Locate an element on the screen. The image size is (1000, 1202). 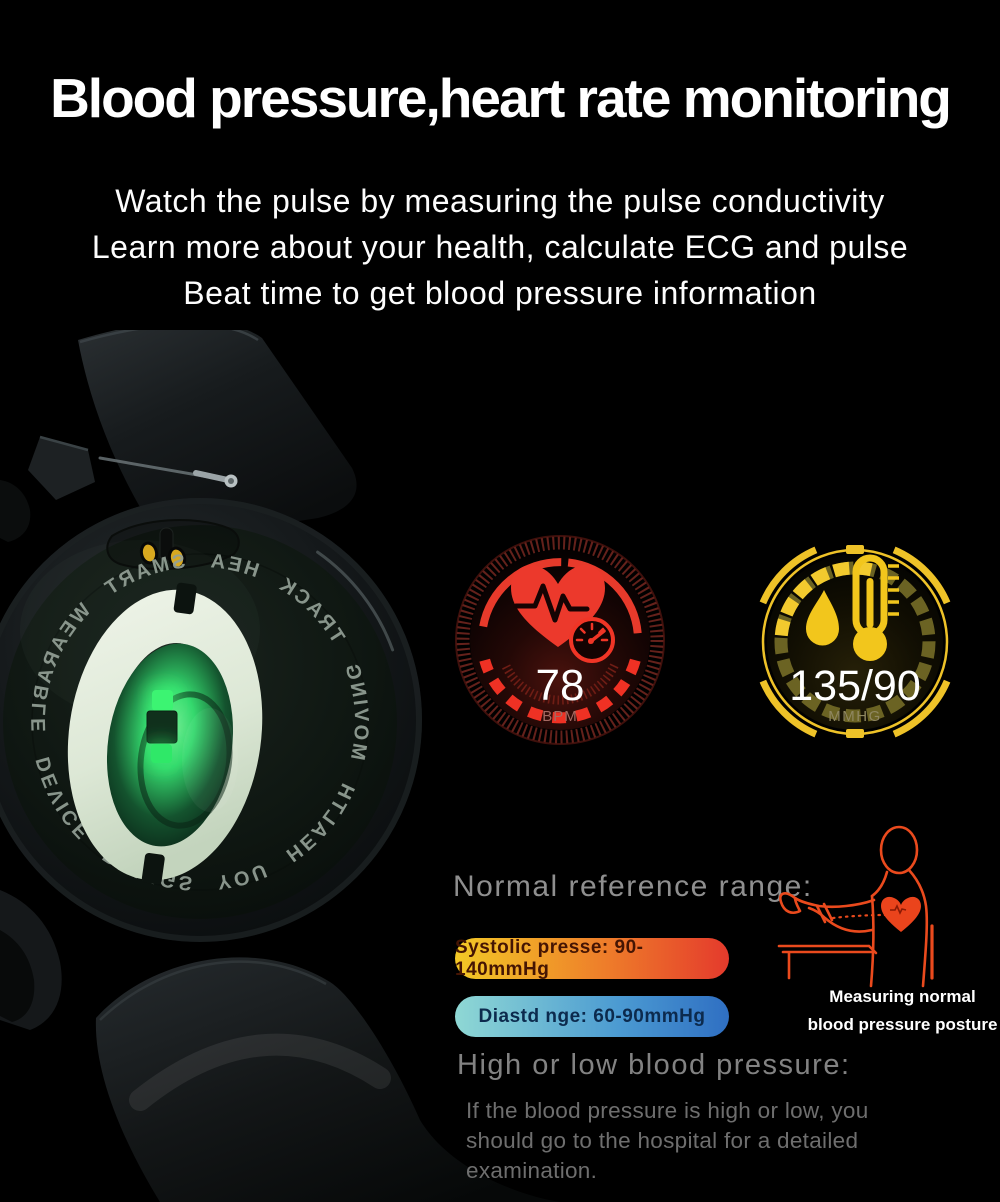
figure-back is located at coordinates (918, 928).